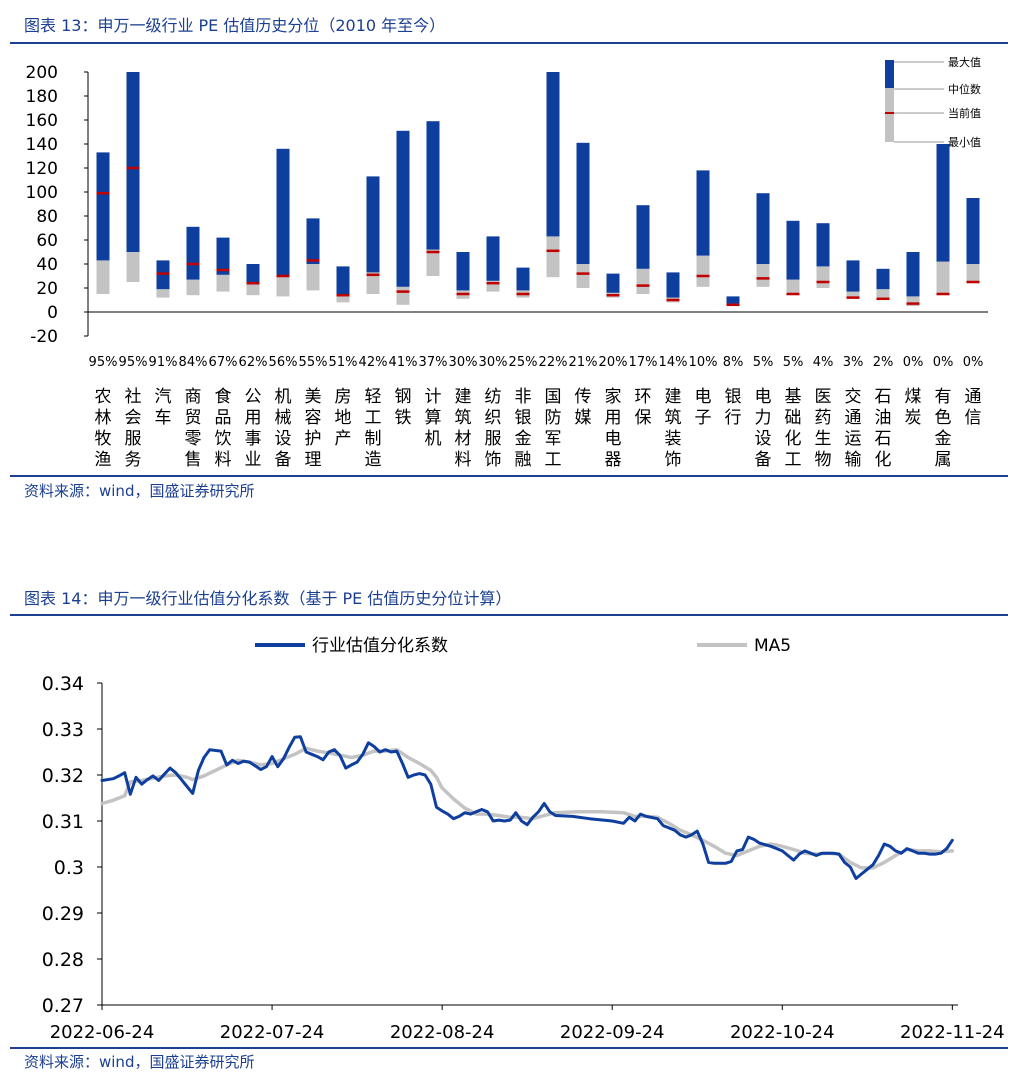 This screenshot has height=1075, width=1018. Describe the element at coordinates (793, 460) in the screenshot. I see `category-label-char: 工` at that location.